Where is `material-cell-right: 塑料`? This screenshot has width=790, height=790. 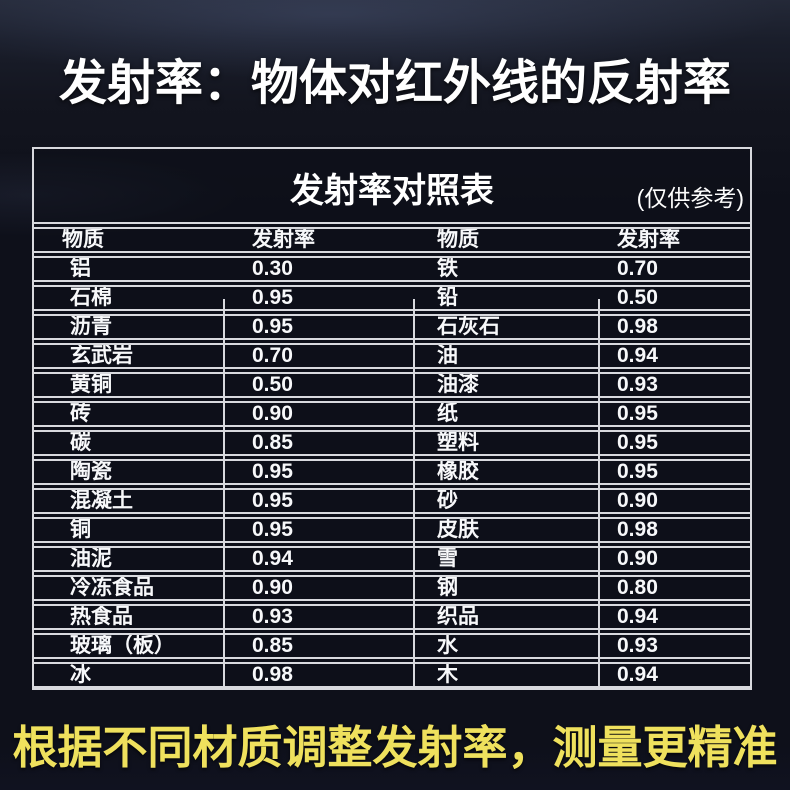 material-cell-right: 塑料 is located at coordinates (458, 443).